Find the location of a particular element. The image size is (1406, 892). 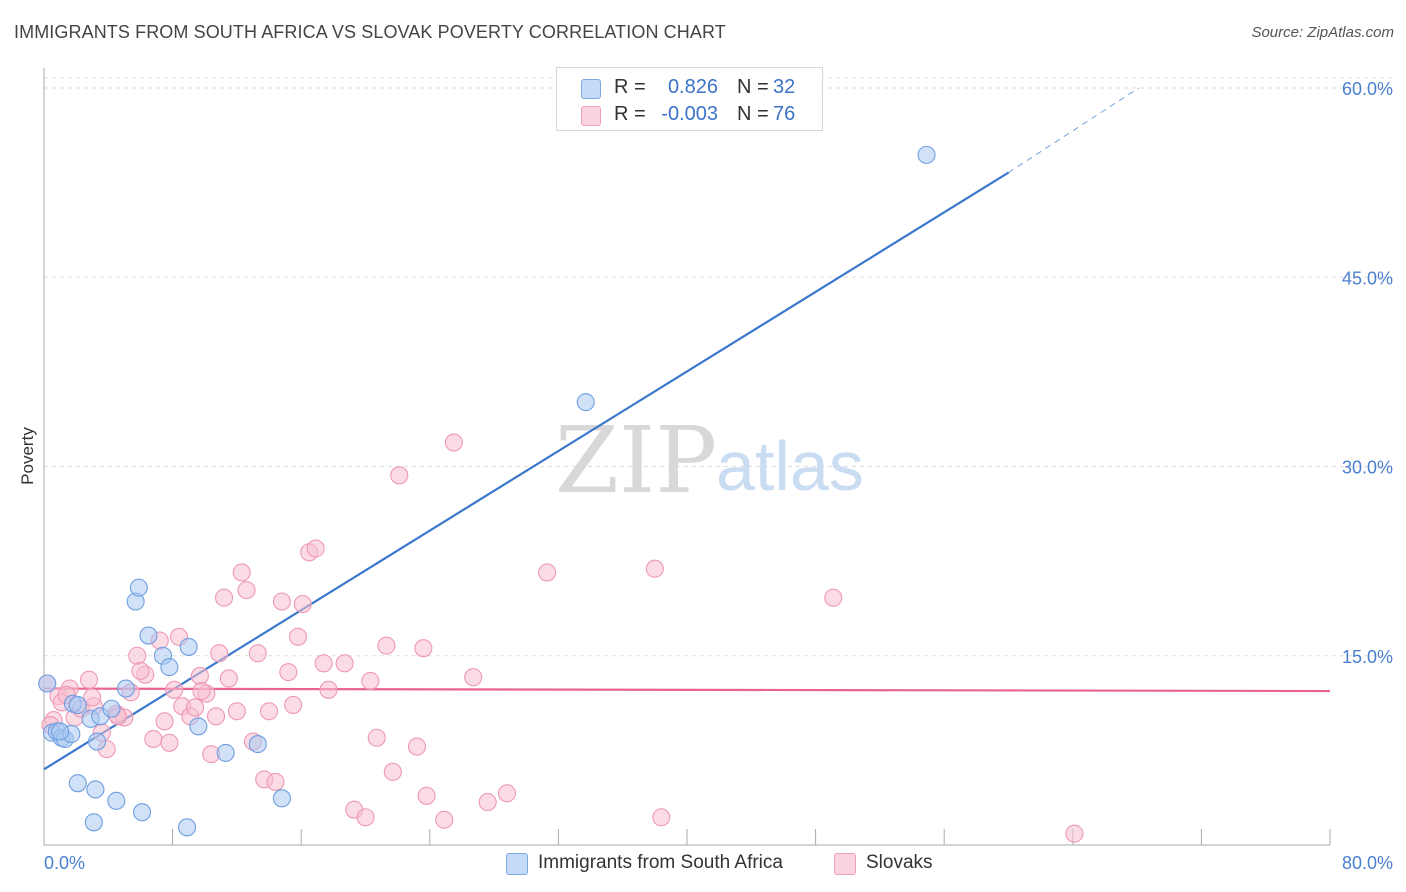

correlation-legend: R = 0.826 N = 32 R = -0.003 N = 76 is located at coordinates (689, 99).